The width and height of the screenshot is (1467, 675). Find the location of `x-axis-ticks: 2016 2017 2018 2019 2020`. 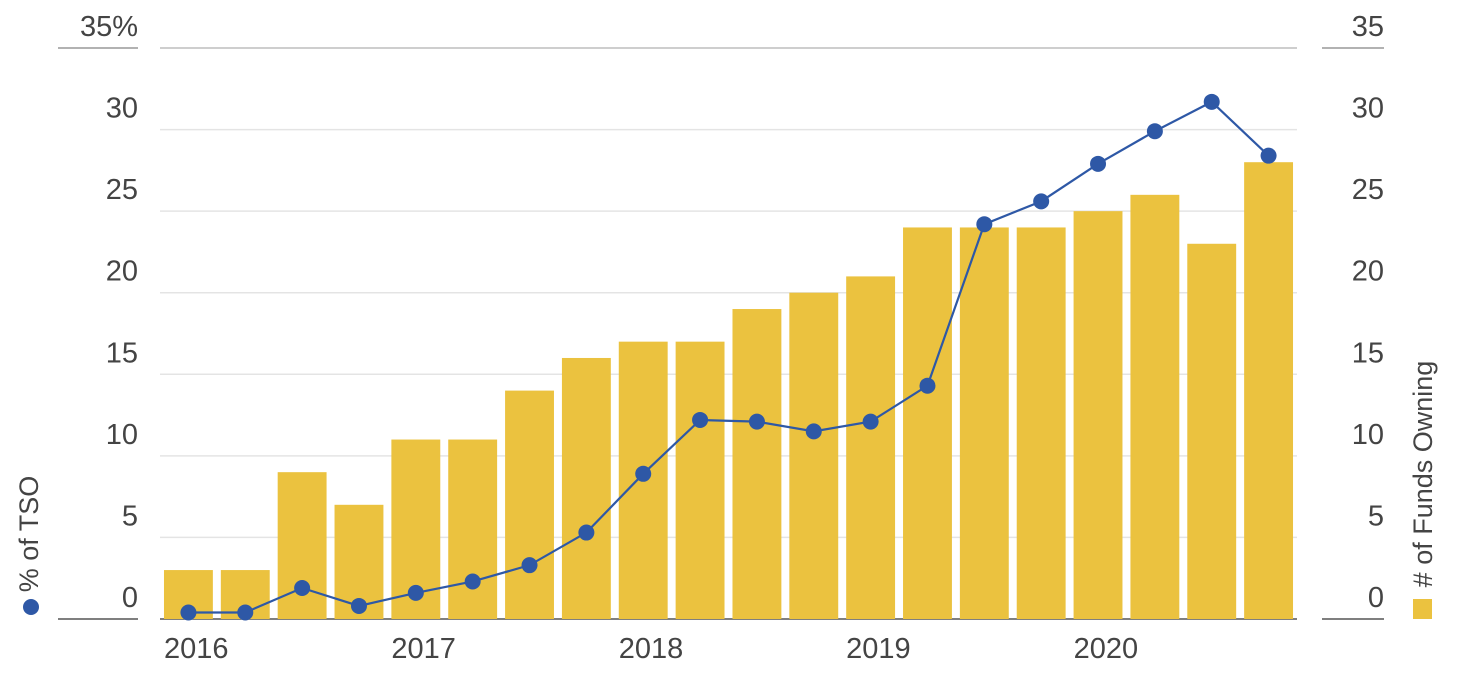

x-axis-ticks: 2016 2017 2018 2019 2020 is located at coordinates (651, 649).